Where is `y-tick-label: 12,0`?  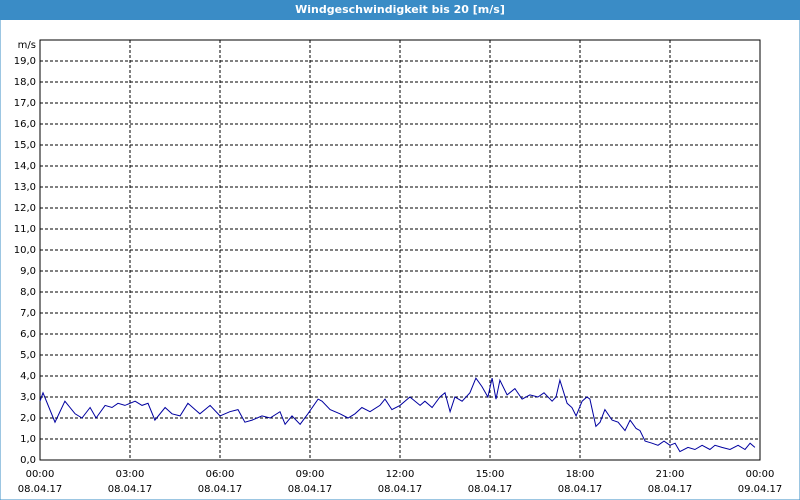 y-tick-label: 12,0 is located at coordinates (25, 208).